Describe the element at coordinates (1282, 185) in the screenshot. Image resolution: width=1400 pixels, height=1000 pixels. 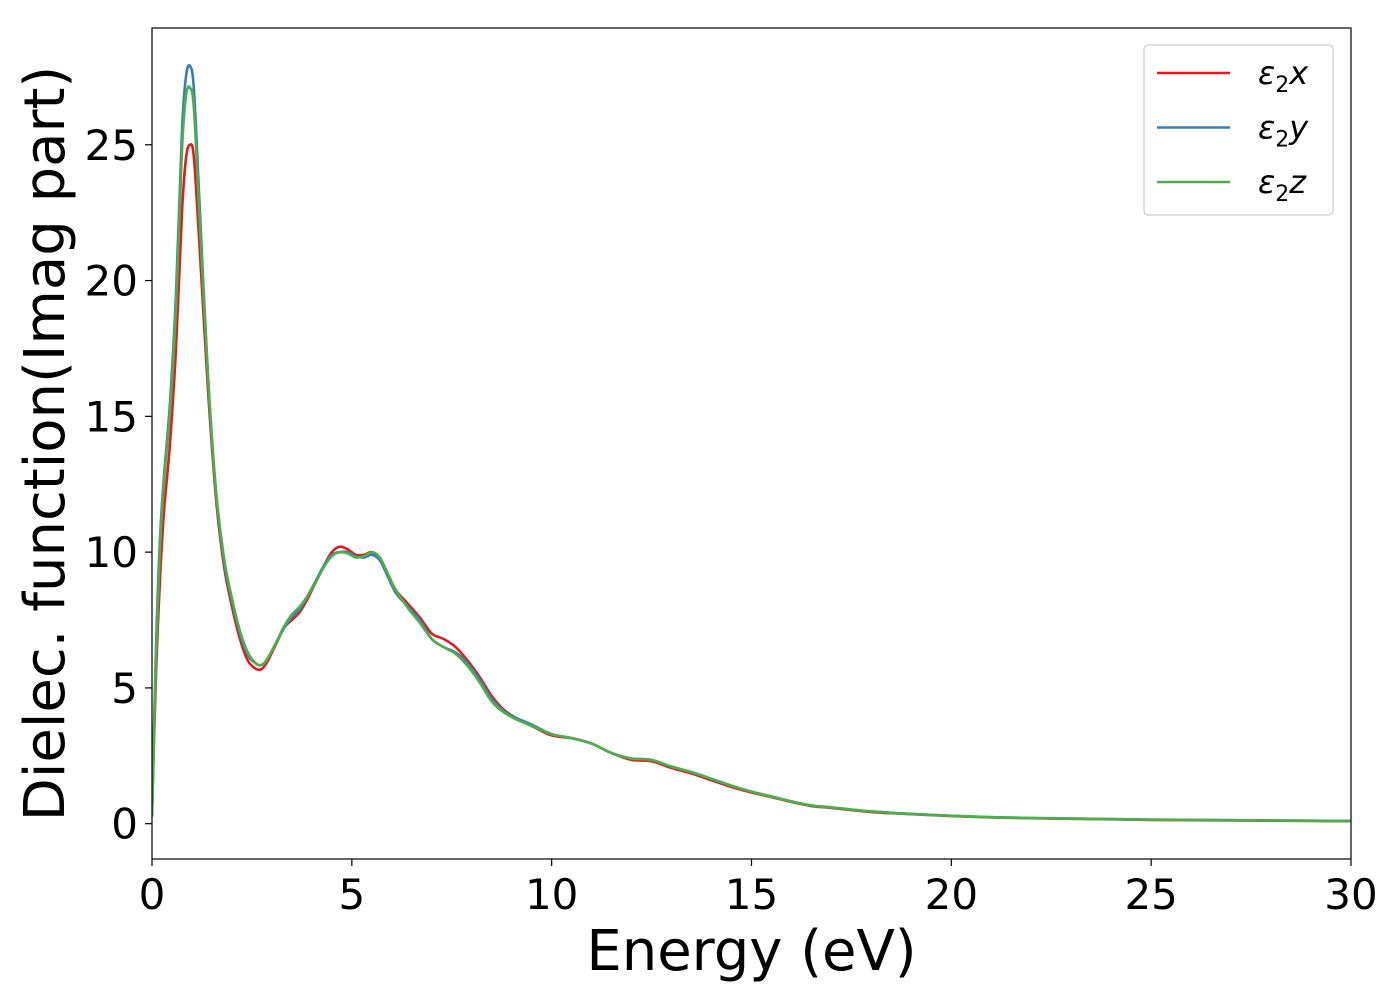
I see `legend-label: ε2z` at that location.